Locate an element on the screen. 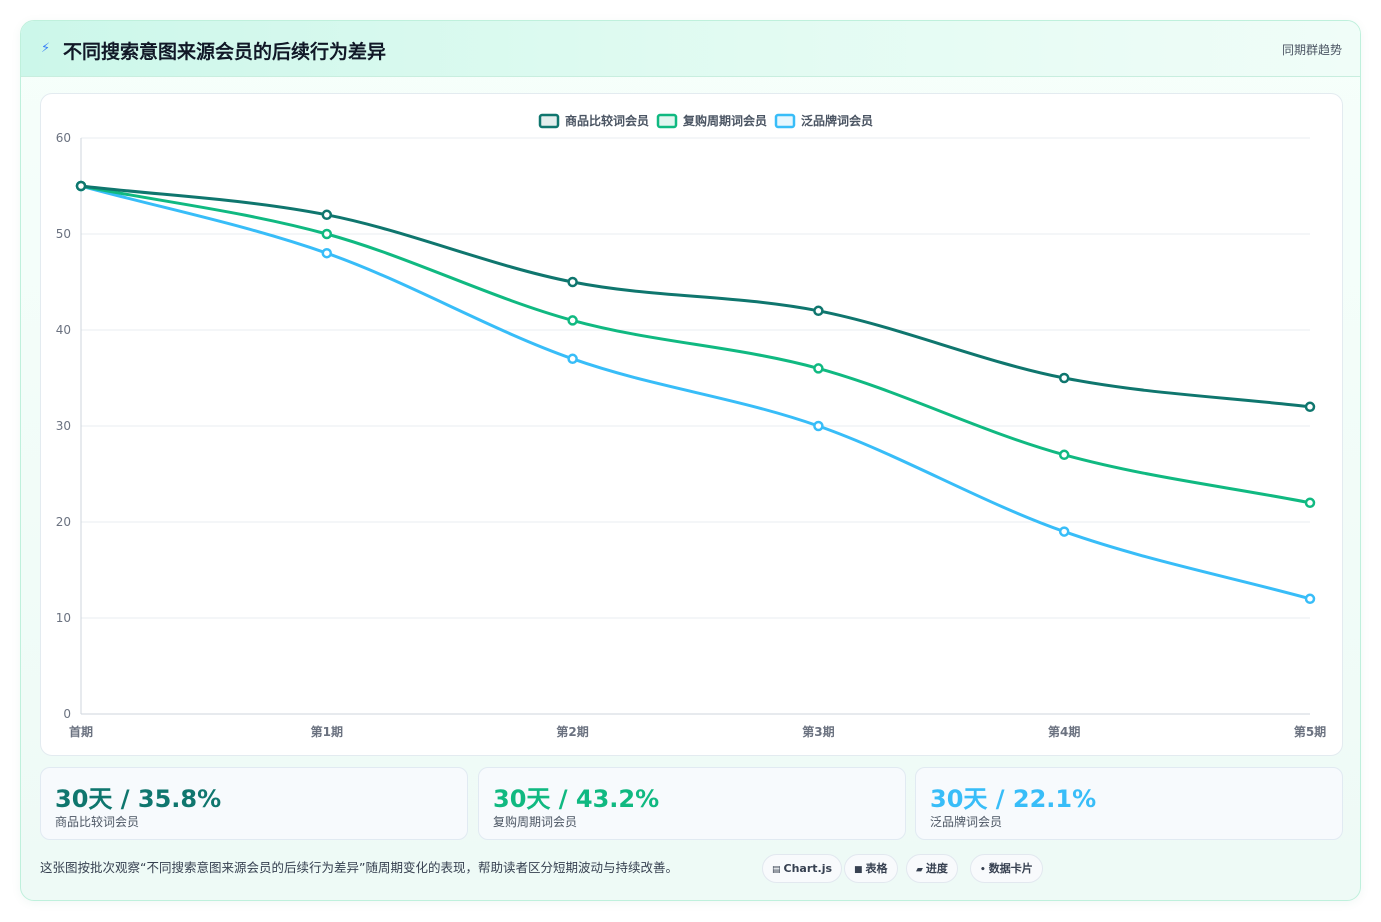 This screenshot has height=922, width=1381. pill-progress: ▰ 进度 is located at coordinates (932, 868).